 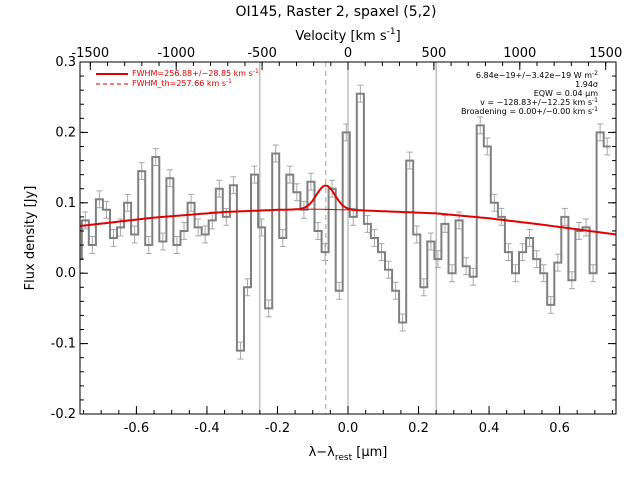 I want to click on y-tick-label: 0.3, so click(x=65, y=62).